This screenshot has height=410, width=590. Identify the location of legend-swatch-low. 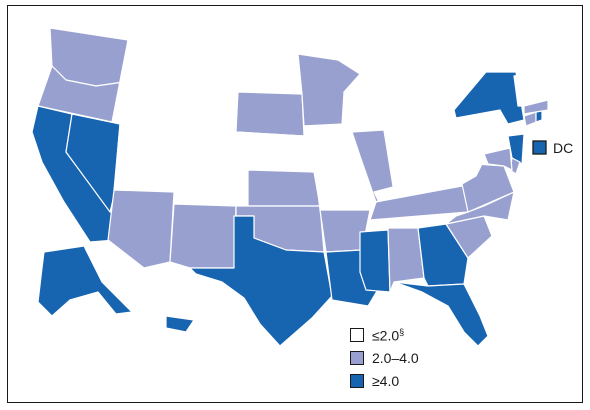
(357, 335).